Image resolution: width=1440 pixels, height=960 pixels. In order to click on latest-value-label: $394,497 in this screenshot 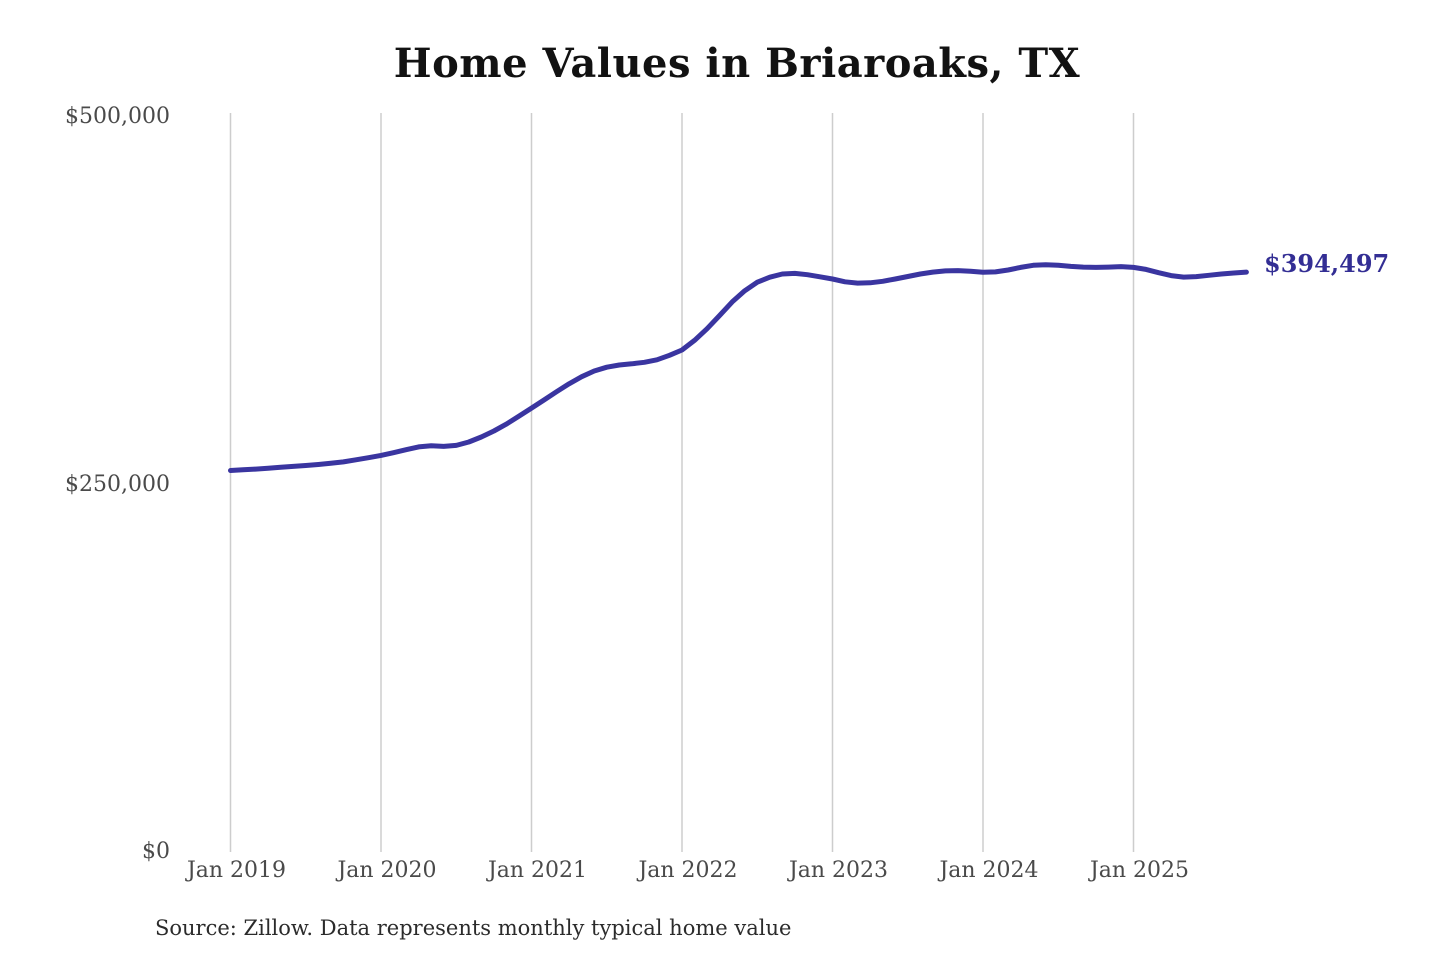, I will do `click(1327, 263)`.